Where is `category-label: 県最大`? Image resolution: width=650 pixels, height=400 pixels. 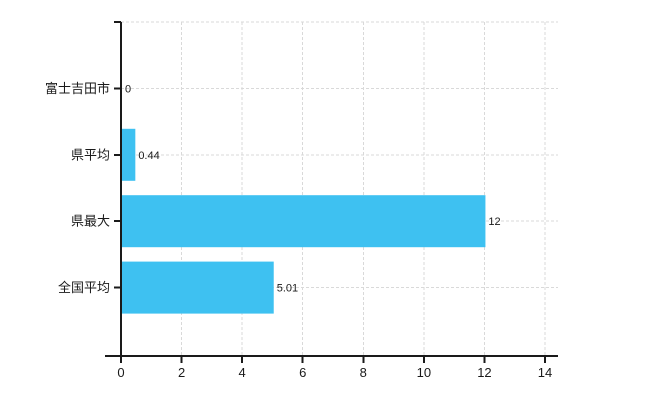
category-label: 県最大 is located at coordinates (90, 221).